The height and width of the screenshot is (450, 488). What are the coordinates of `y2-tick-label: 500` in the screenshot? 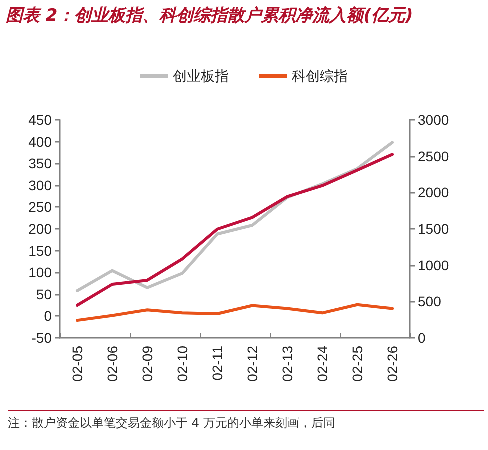 It's located at (430, 302).